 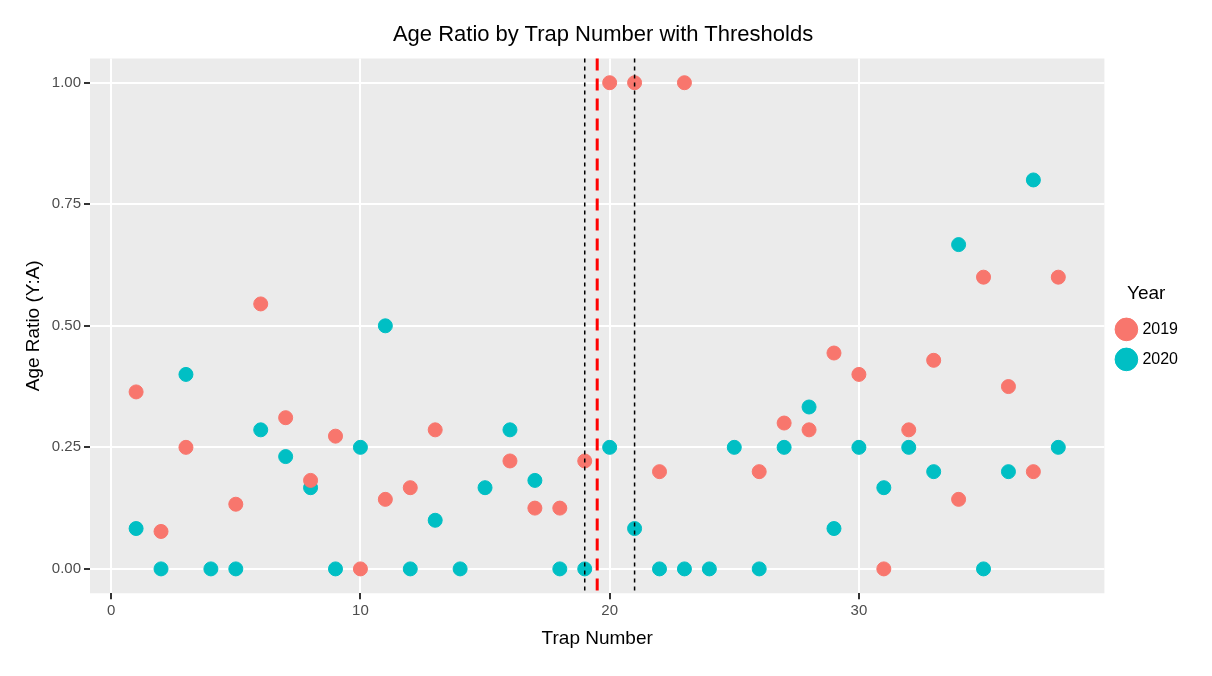 I want to click on y-tick-label: 0.75, so click(x=66, y=203).